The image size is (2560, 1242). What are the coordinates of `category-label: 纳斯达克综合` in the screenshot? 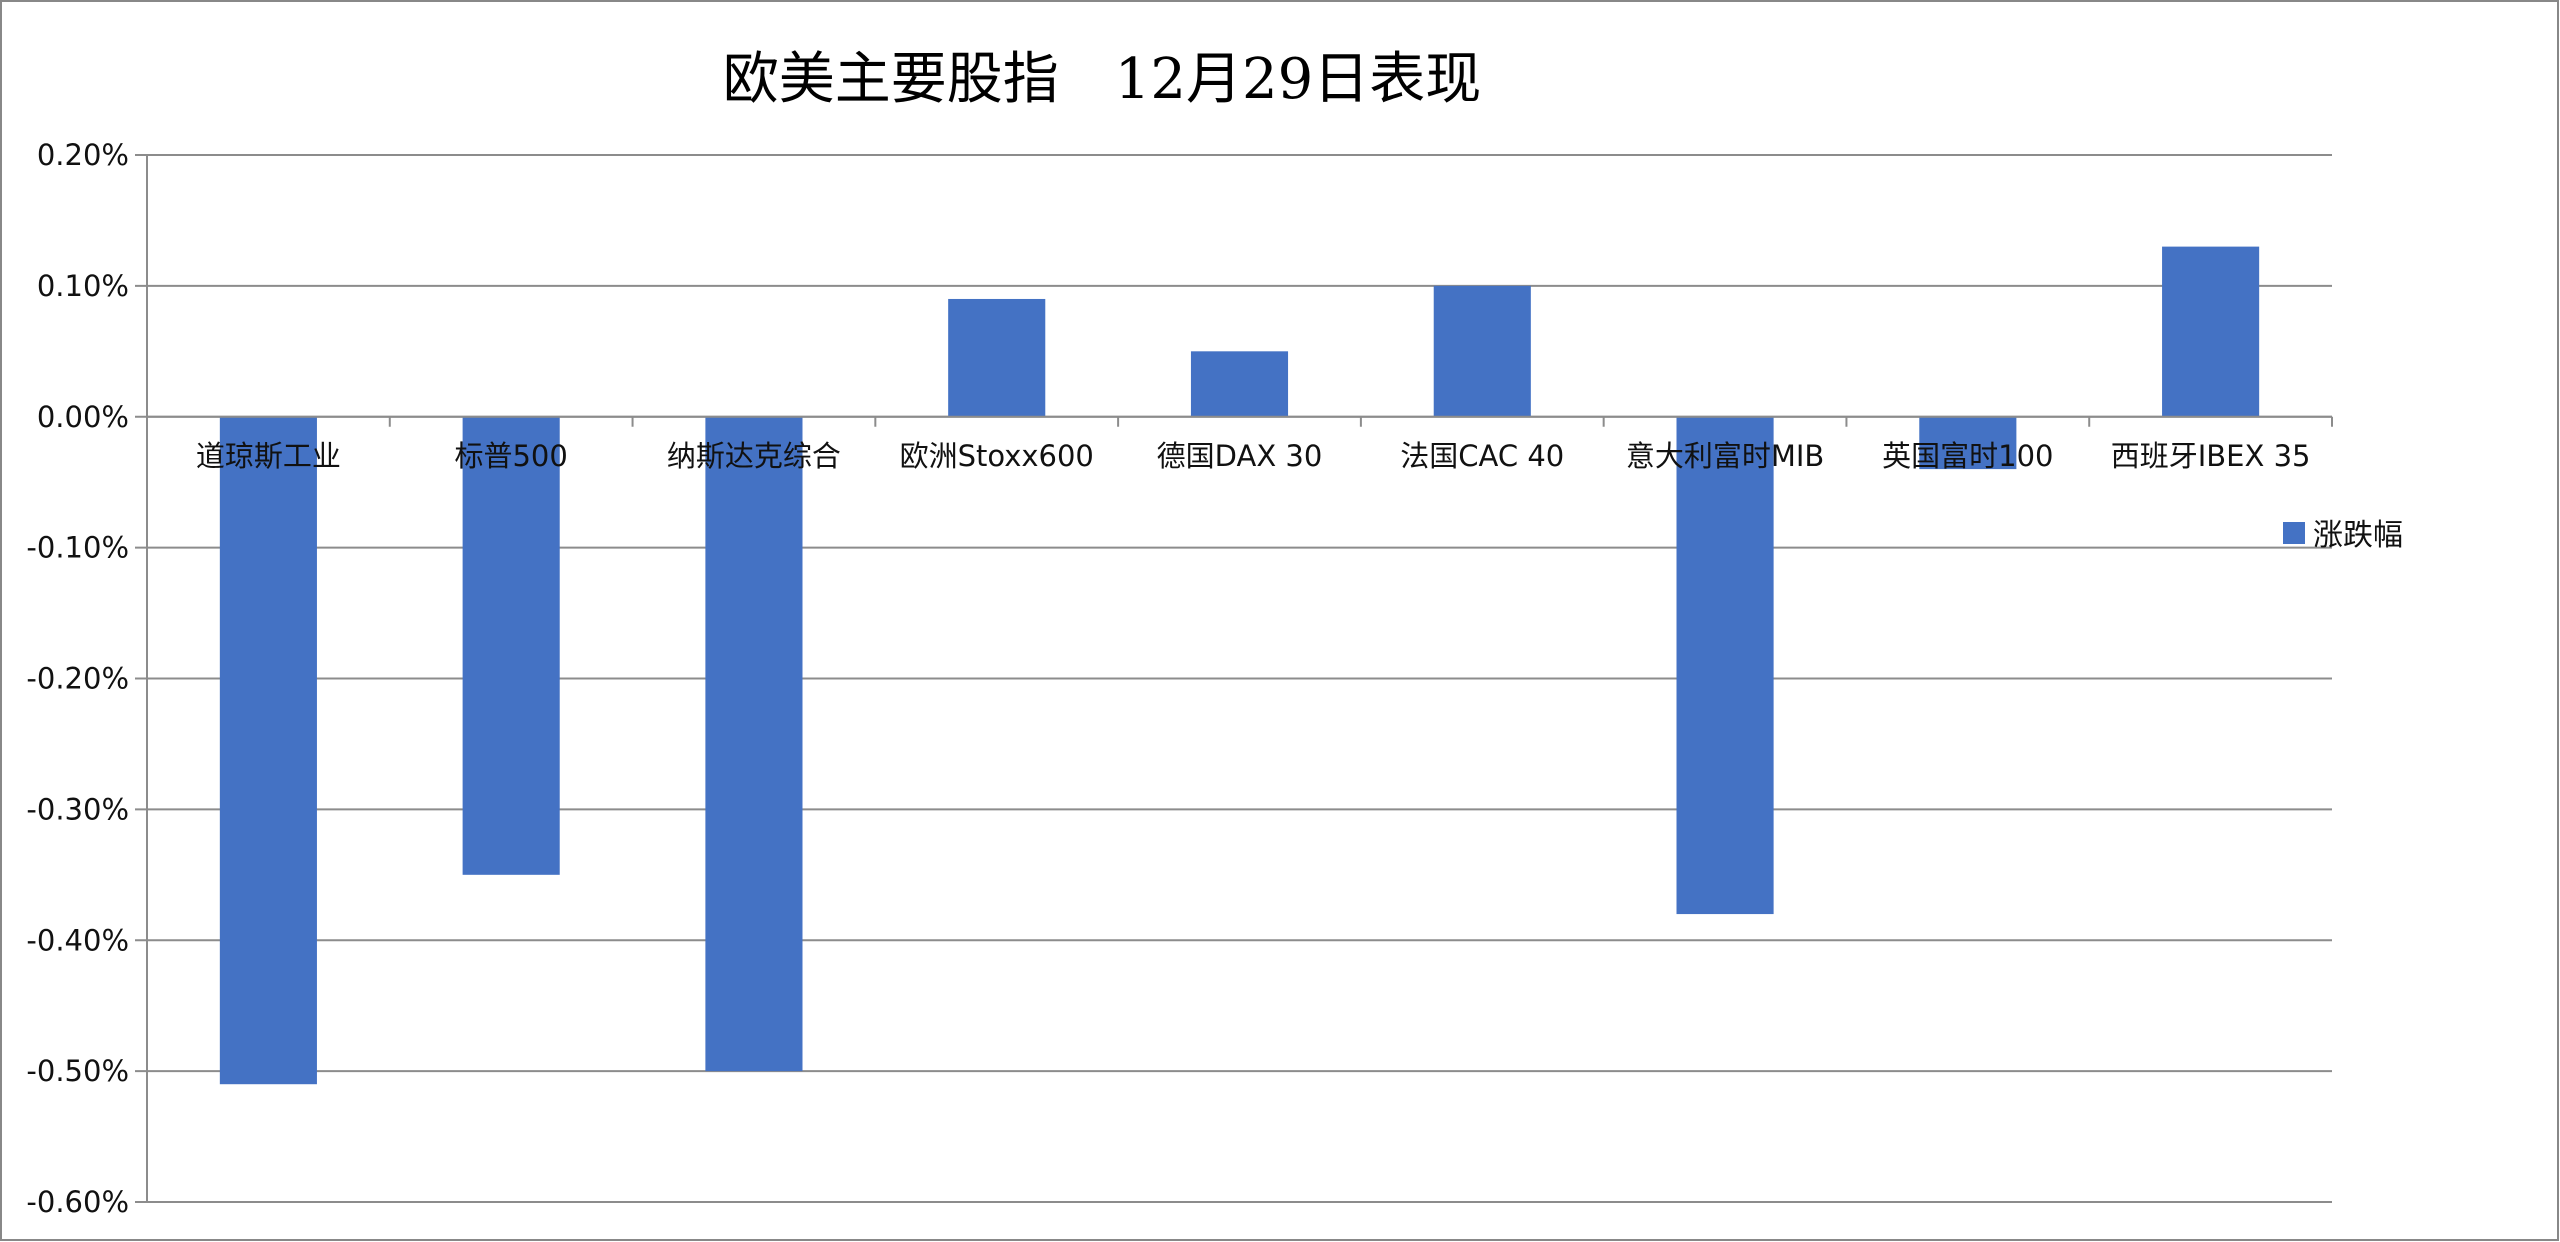 It's located at (754, 456).